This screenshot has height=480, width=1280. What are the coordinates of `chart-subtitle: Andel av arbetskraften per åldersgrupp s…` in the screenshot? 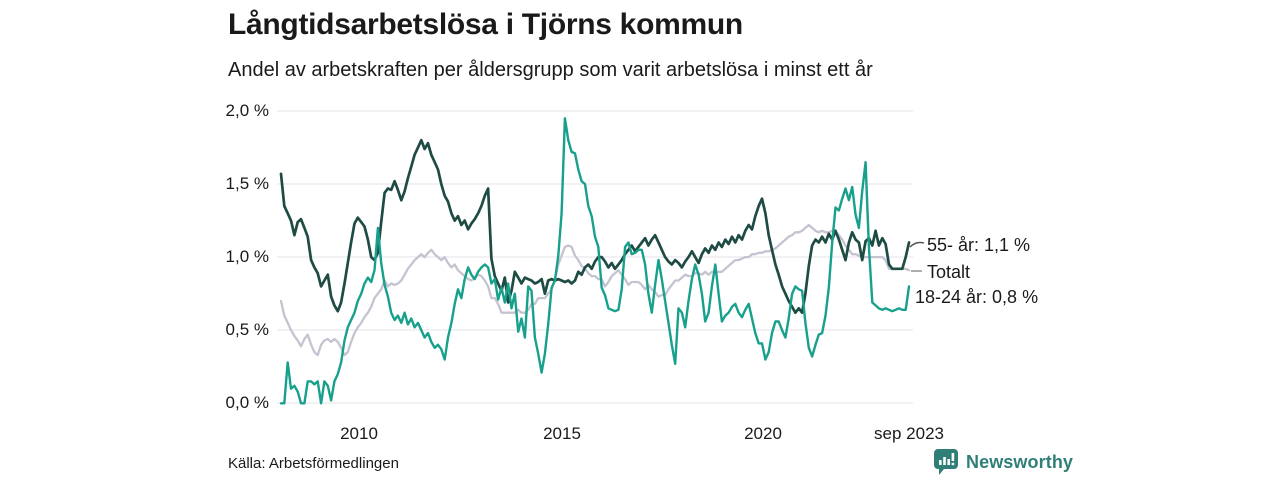 It's located at (550, 70).